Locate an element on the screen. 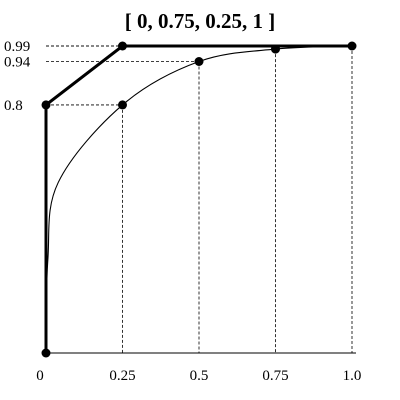 This screenshot has width=400, height=400. y-tick-label: 0.8 is located at coordinates (13, 106).